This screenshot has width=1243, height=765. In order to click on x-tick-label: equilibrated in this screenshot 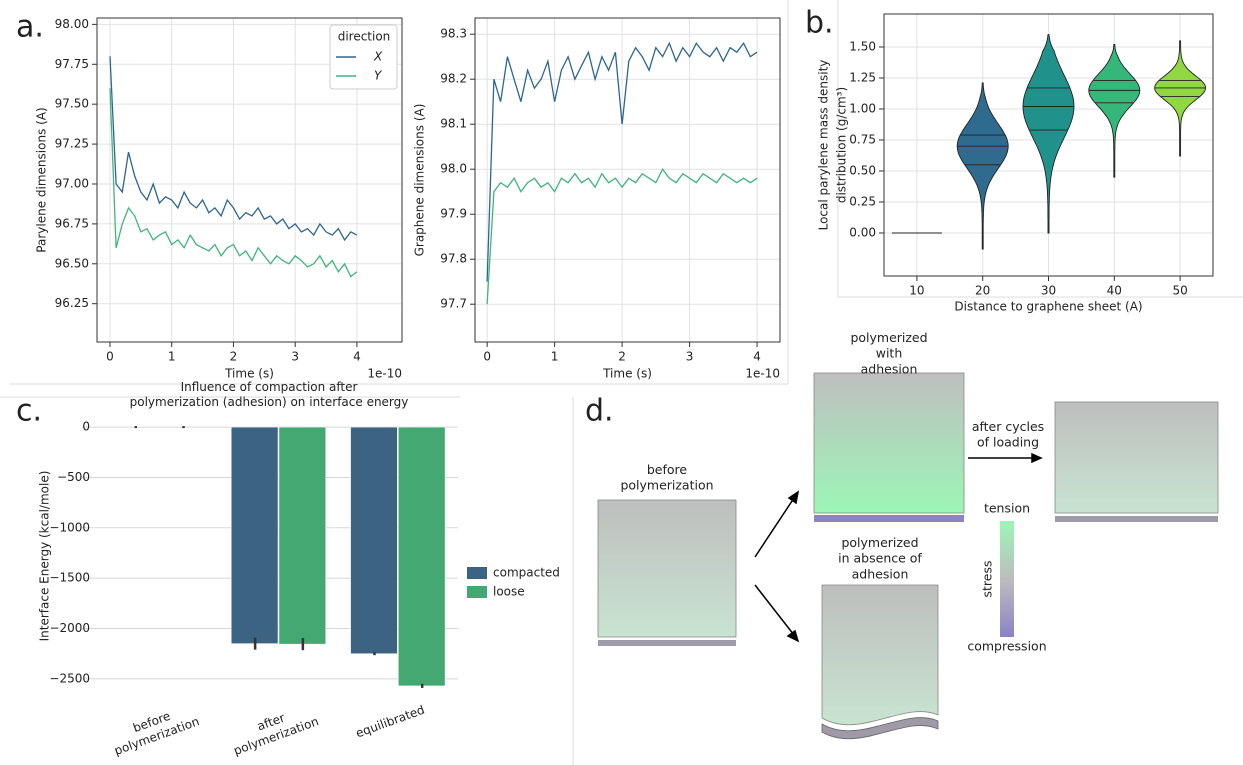, I will do `click(390, 722)`.